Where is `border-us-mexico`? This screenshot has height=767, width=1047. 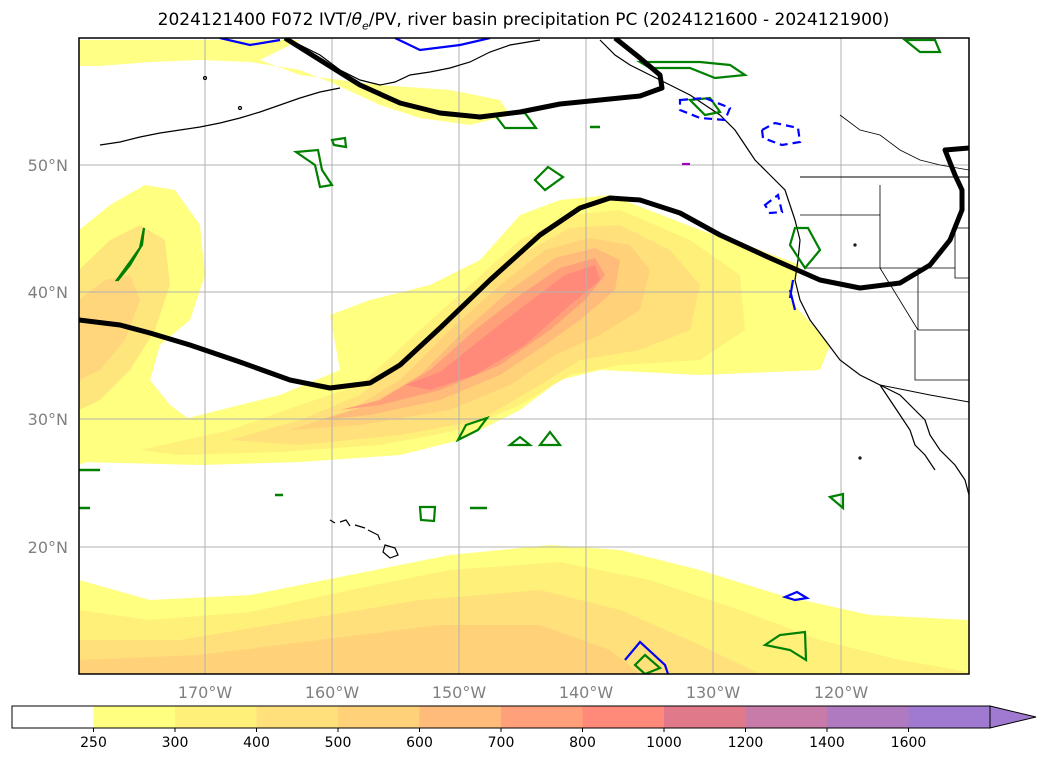 border-us-mexico is located at coordinates (924, 393).